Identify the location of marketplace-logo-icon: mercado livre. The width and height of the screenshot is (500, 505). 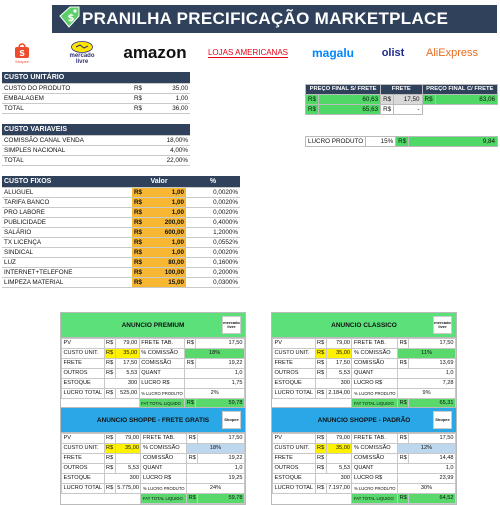
(442, 325).